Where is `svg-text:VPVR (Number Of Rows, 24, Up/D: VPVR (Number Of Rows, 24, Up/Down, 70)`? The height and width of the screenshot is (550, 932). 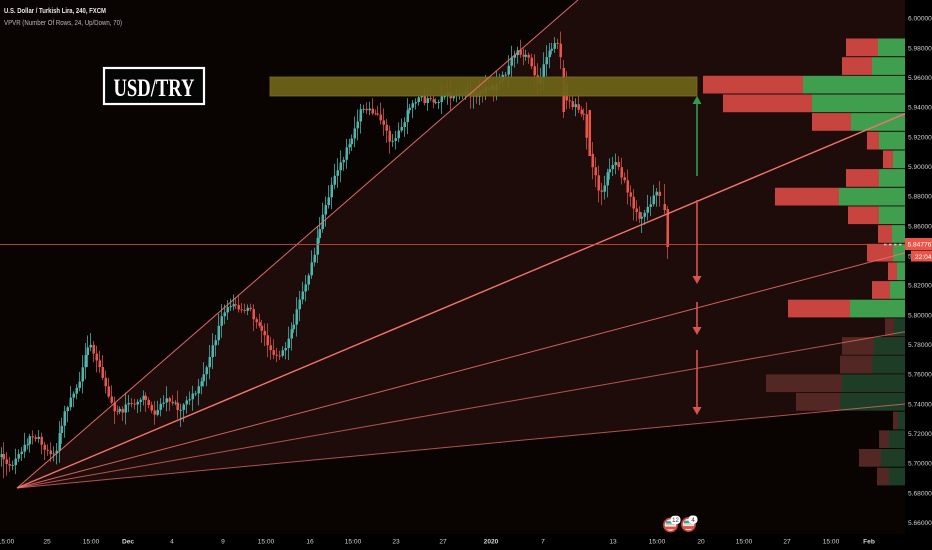
svg-text:VPVR (Number Of Rows, 24, Up/D: VPVR (Number Of Rows, 24, Up/Down, 70) is located at coordinates (63, 22).